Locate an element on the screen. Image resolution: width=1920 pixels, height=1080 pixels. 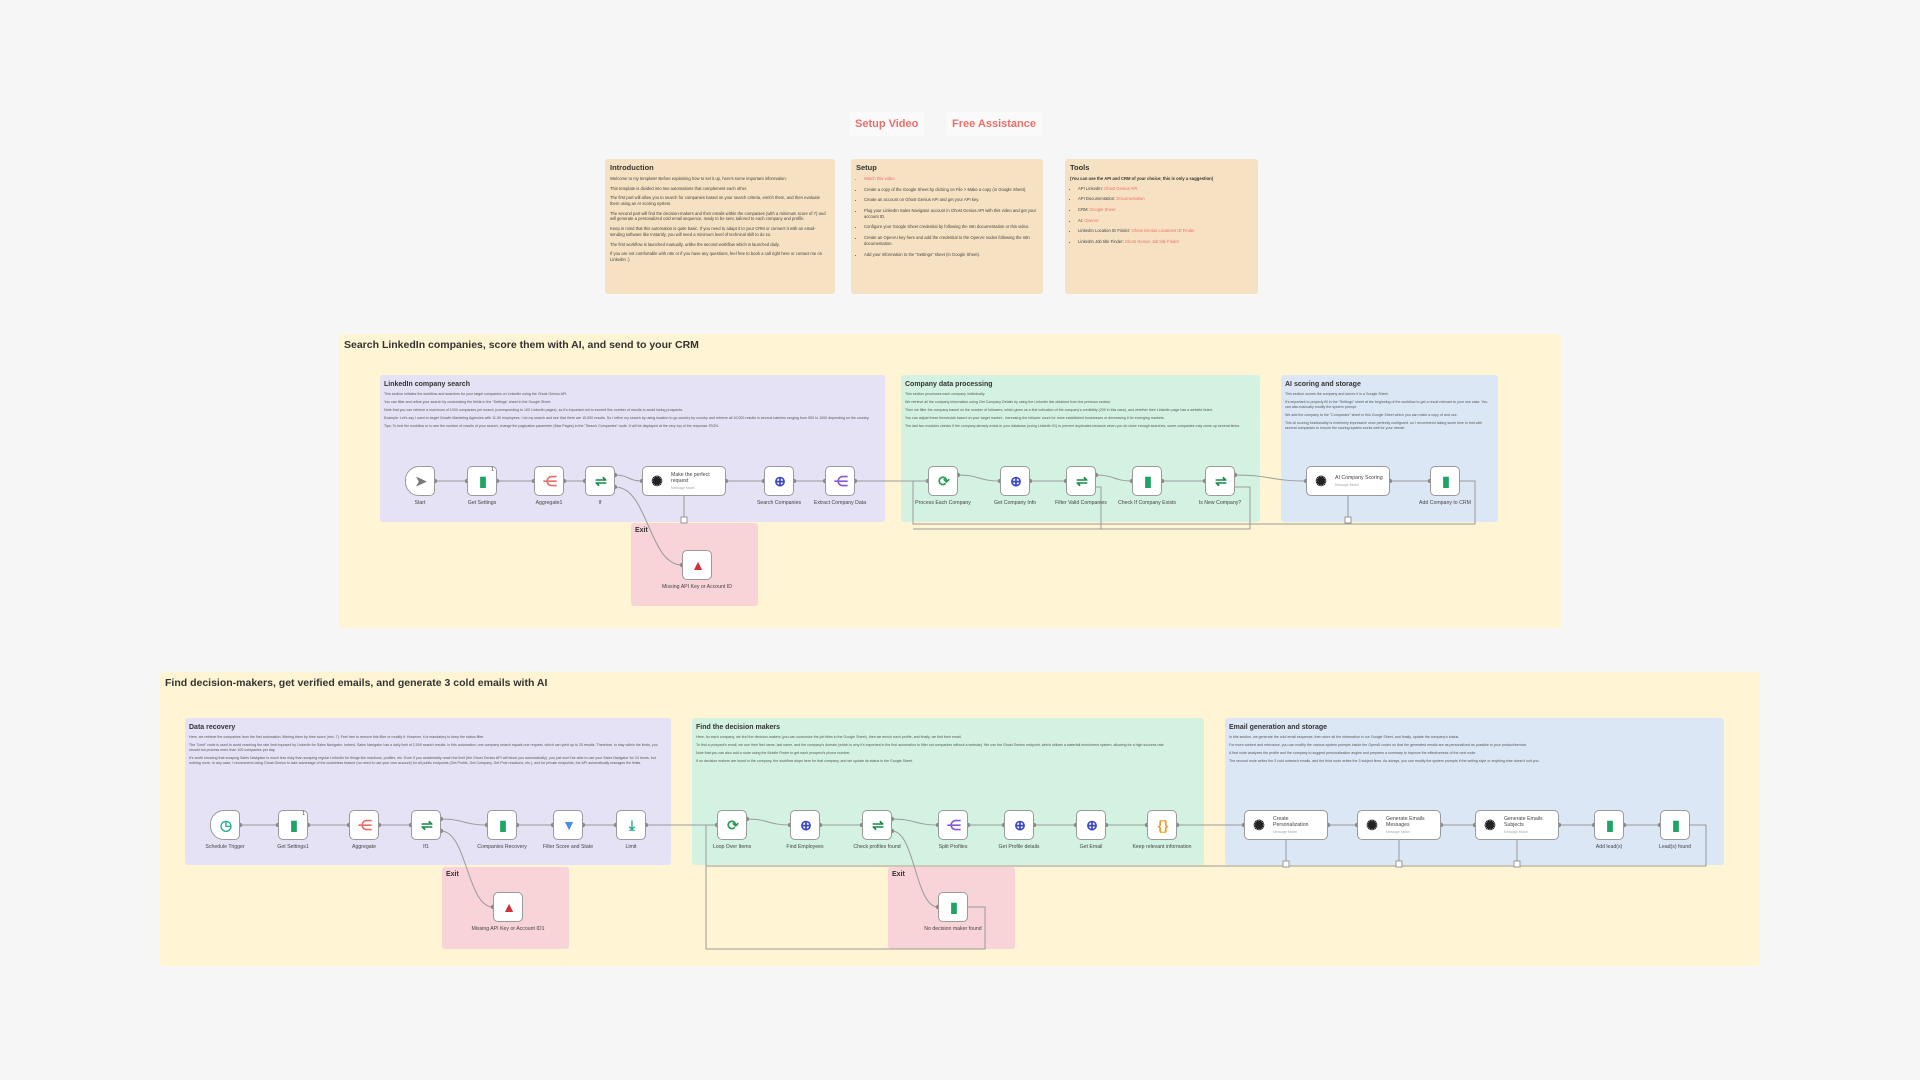
node-label: Get Email is located at coordinates (1091, 847).